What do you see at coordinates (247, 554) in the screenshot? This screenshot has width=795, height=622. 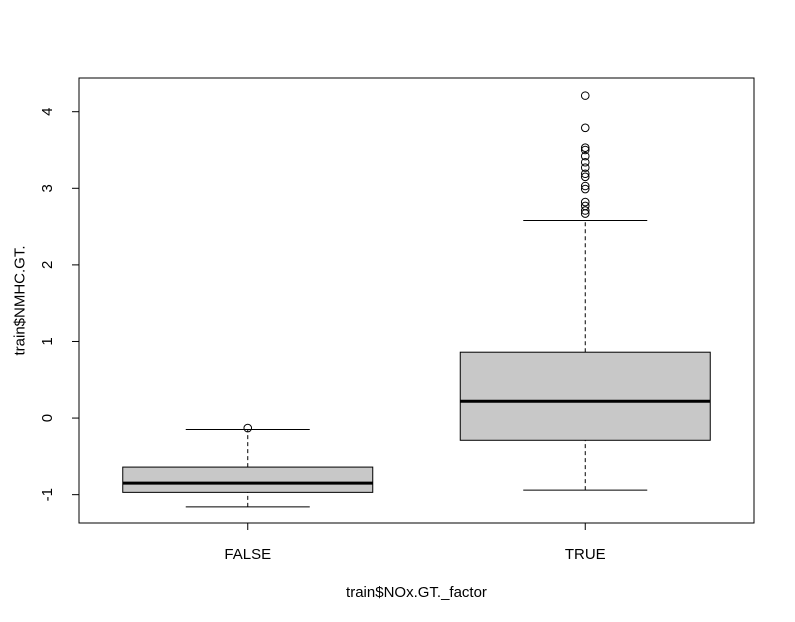 I see `x-tick-label: FALSE` at bounding box center [247, 554].